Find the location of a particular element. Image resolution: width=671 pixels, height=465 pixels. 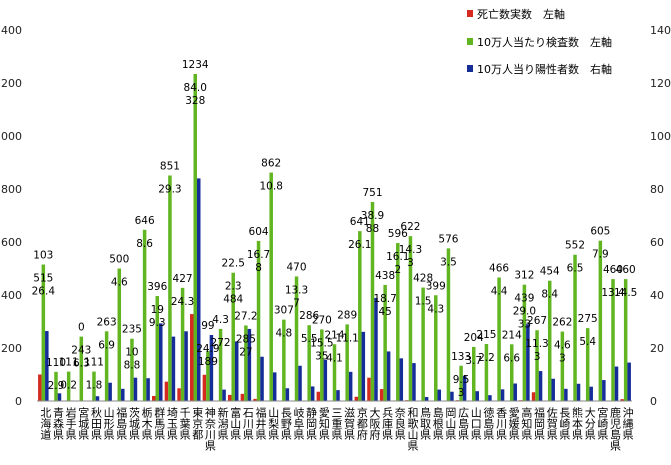

data-label: 466 is located at coordinates (499, 269).